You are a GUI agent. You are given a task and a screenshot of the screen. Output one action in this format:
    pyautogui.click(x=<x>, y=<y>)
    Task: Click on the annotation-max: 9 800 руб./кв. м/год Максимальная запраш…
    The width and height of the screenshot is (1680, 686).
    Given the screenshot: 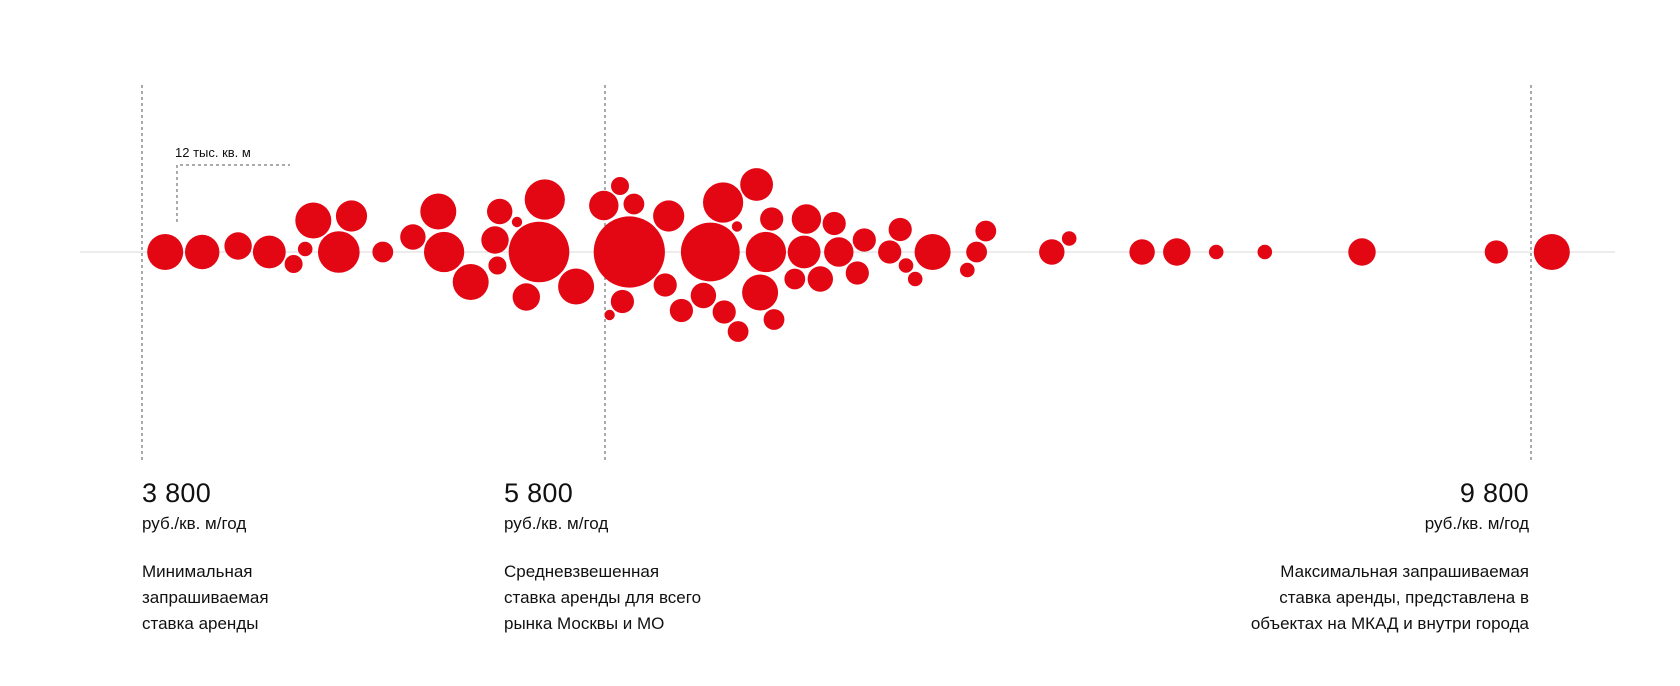 What is the action you would take?
    pyautogui.click(x=1390, y=557)
    